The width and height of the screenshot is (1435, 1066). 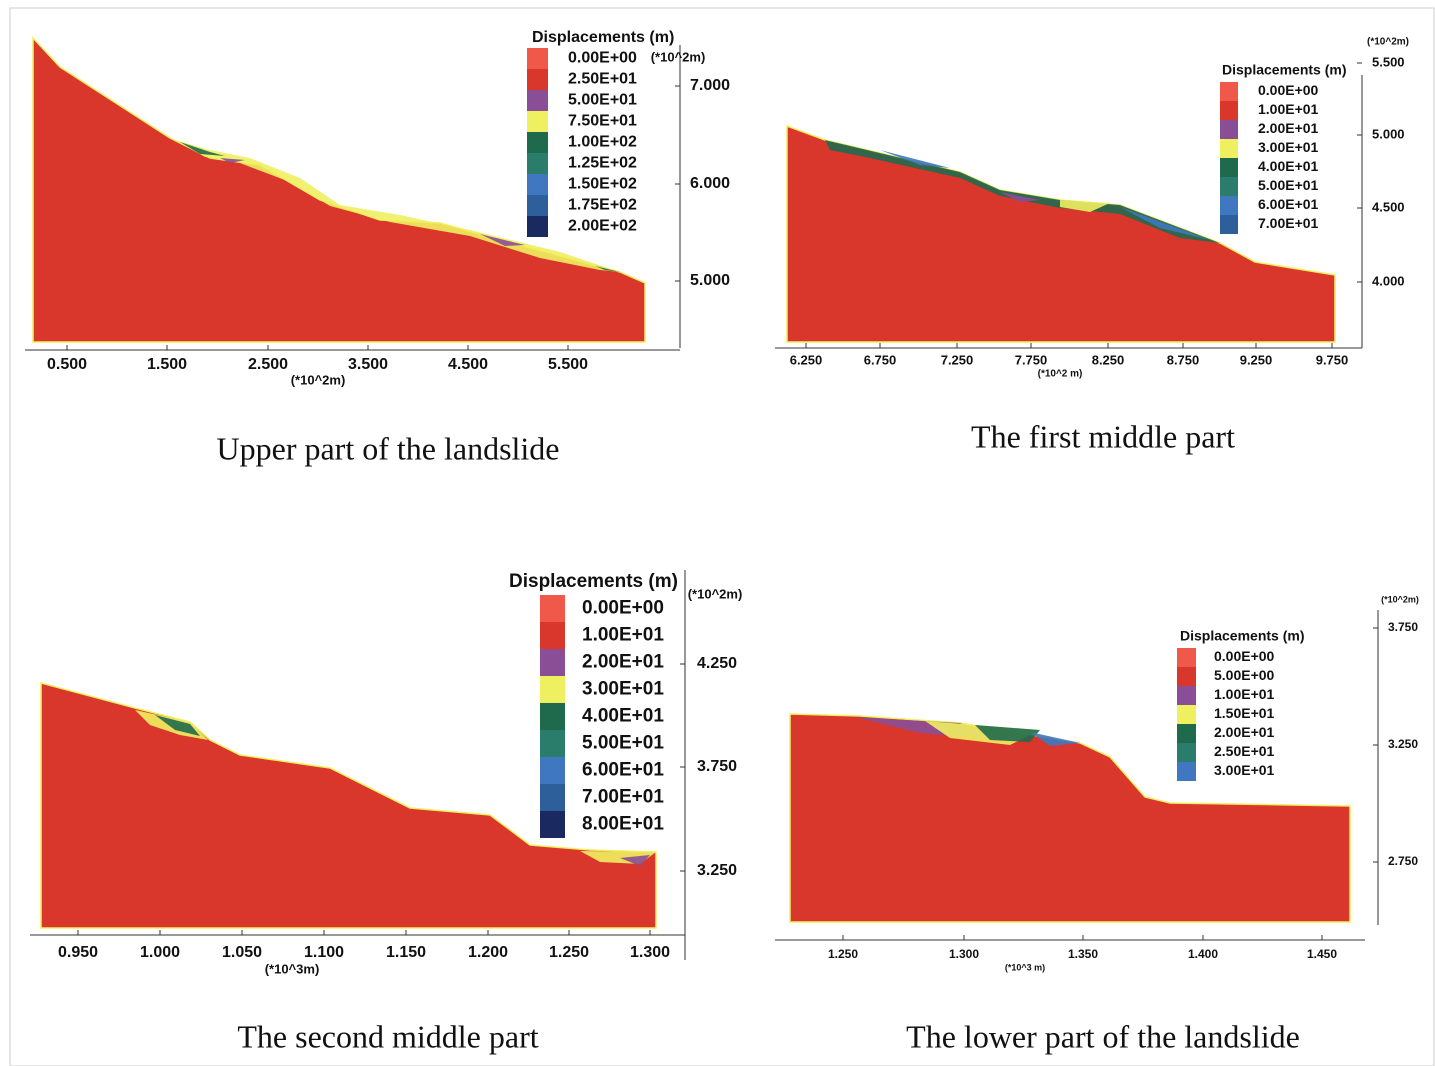 I want to click on legend-label: 5.00E+00, so click(x=1244, y=675).